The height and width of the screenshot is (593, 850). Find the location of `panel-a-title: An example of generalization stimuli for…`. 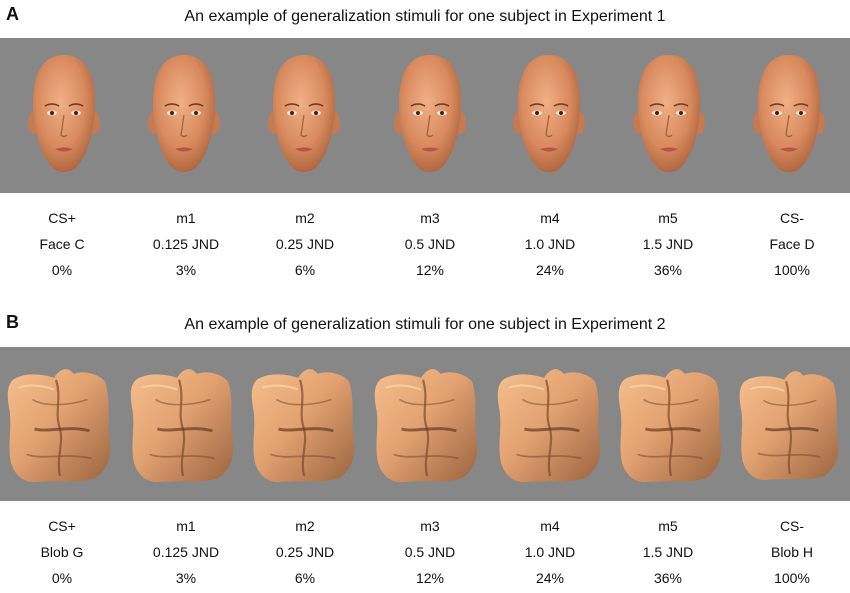

panel-a-title: An example of generalization stimuli for… is located at coordinates (425, 16).